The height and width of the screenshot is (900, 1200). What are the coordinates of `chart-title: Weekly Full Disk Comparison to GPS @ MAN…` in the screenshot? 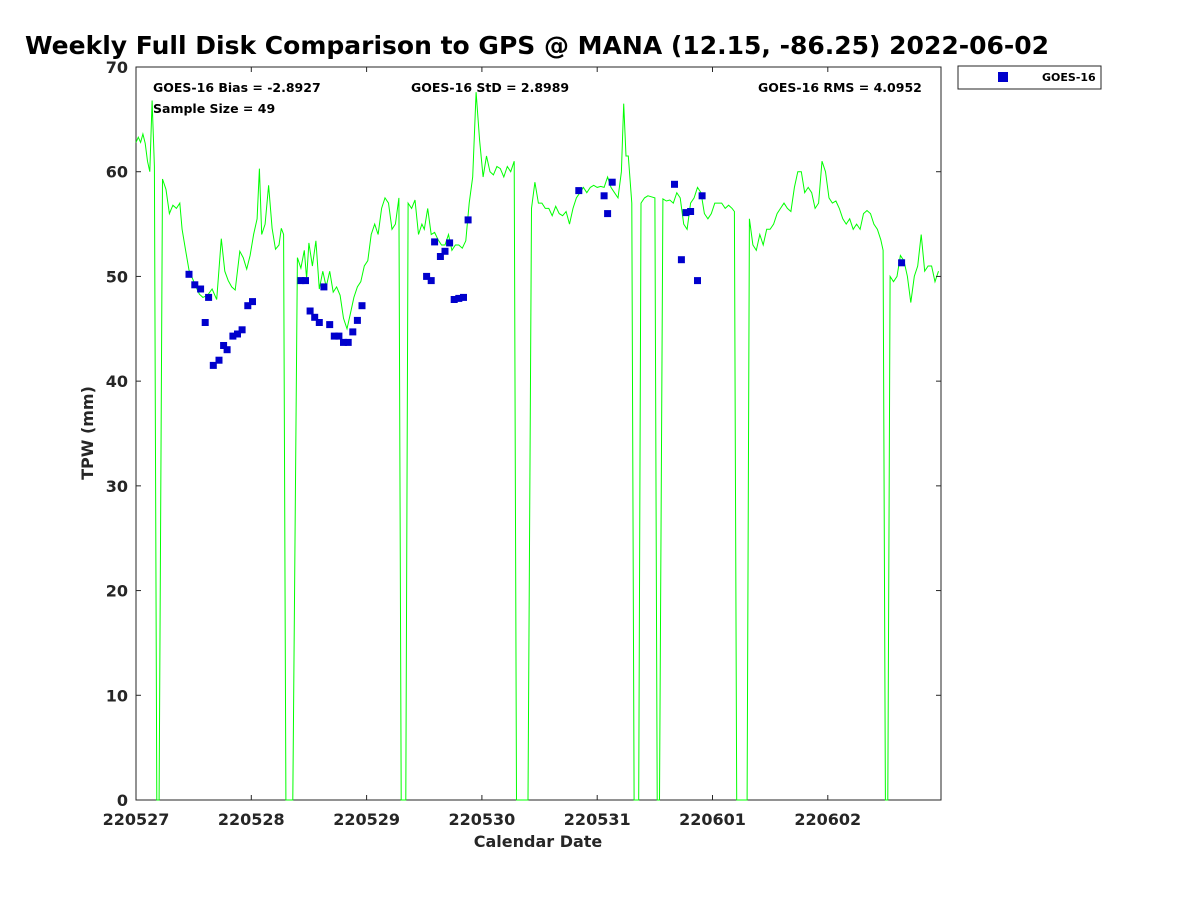 It's located at (537, 45).